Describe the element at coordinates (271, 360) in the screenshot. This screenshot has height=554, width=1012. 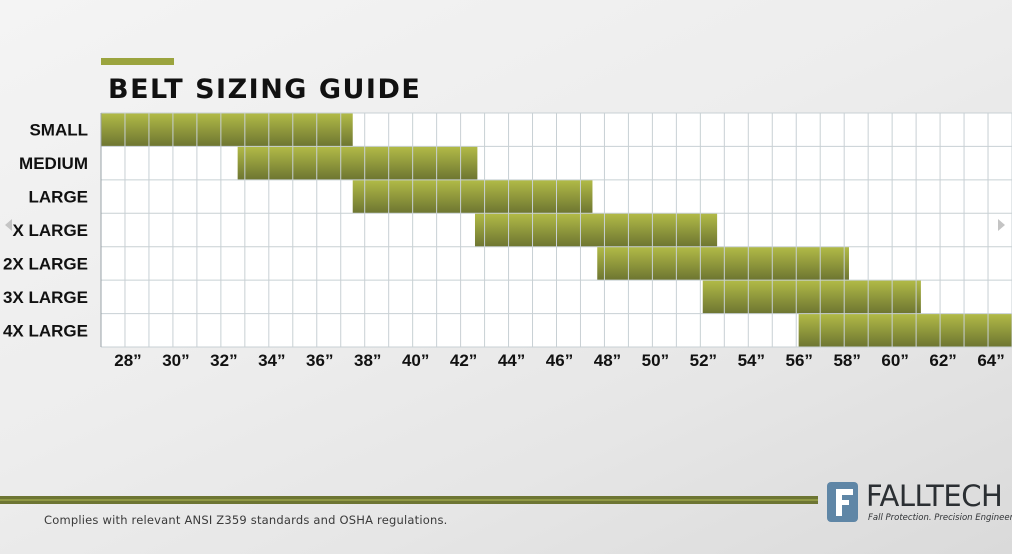
I see `waist-size-tick-label: 34”` at that location.